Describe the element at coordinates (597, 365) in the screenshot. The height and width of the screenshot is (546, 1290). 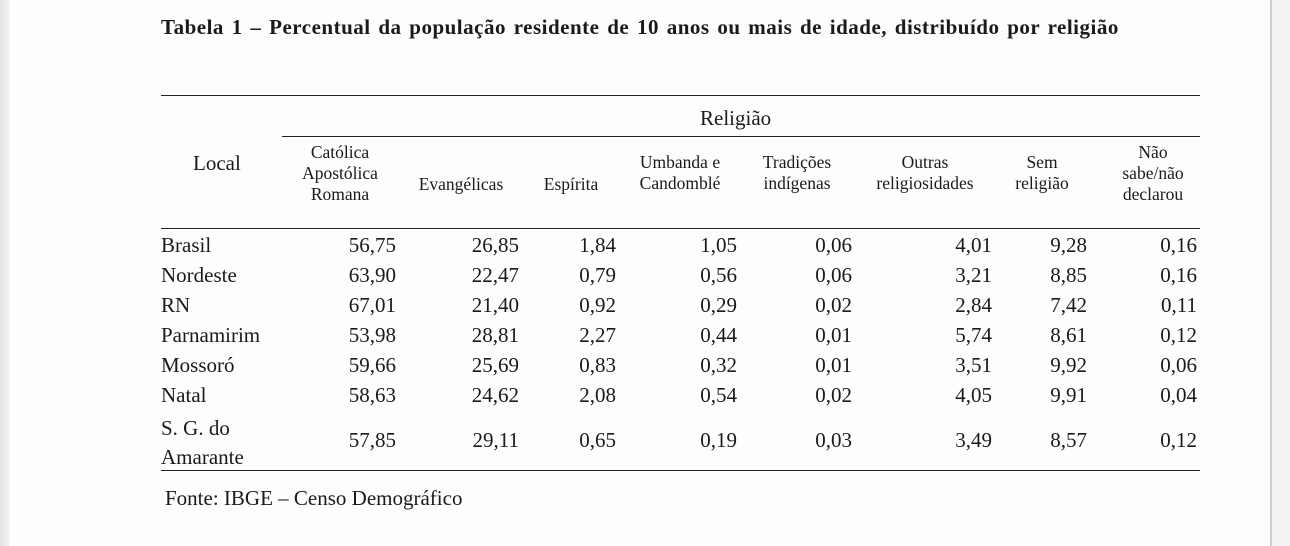
I see `table-cell: 0,83` at that location.